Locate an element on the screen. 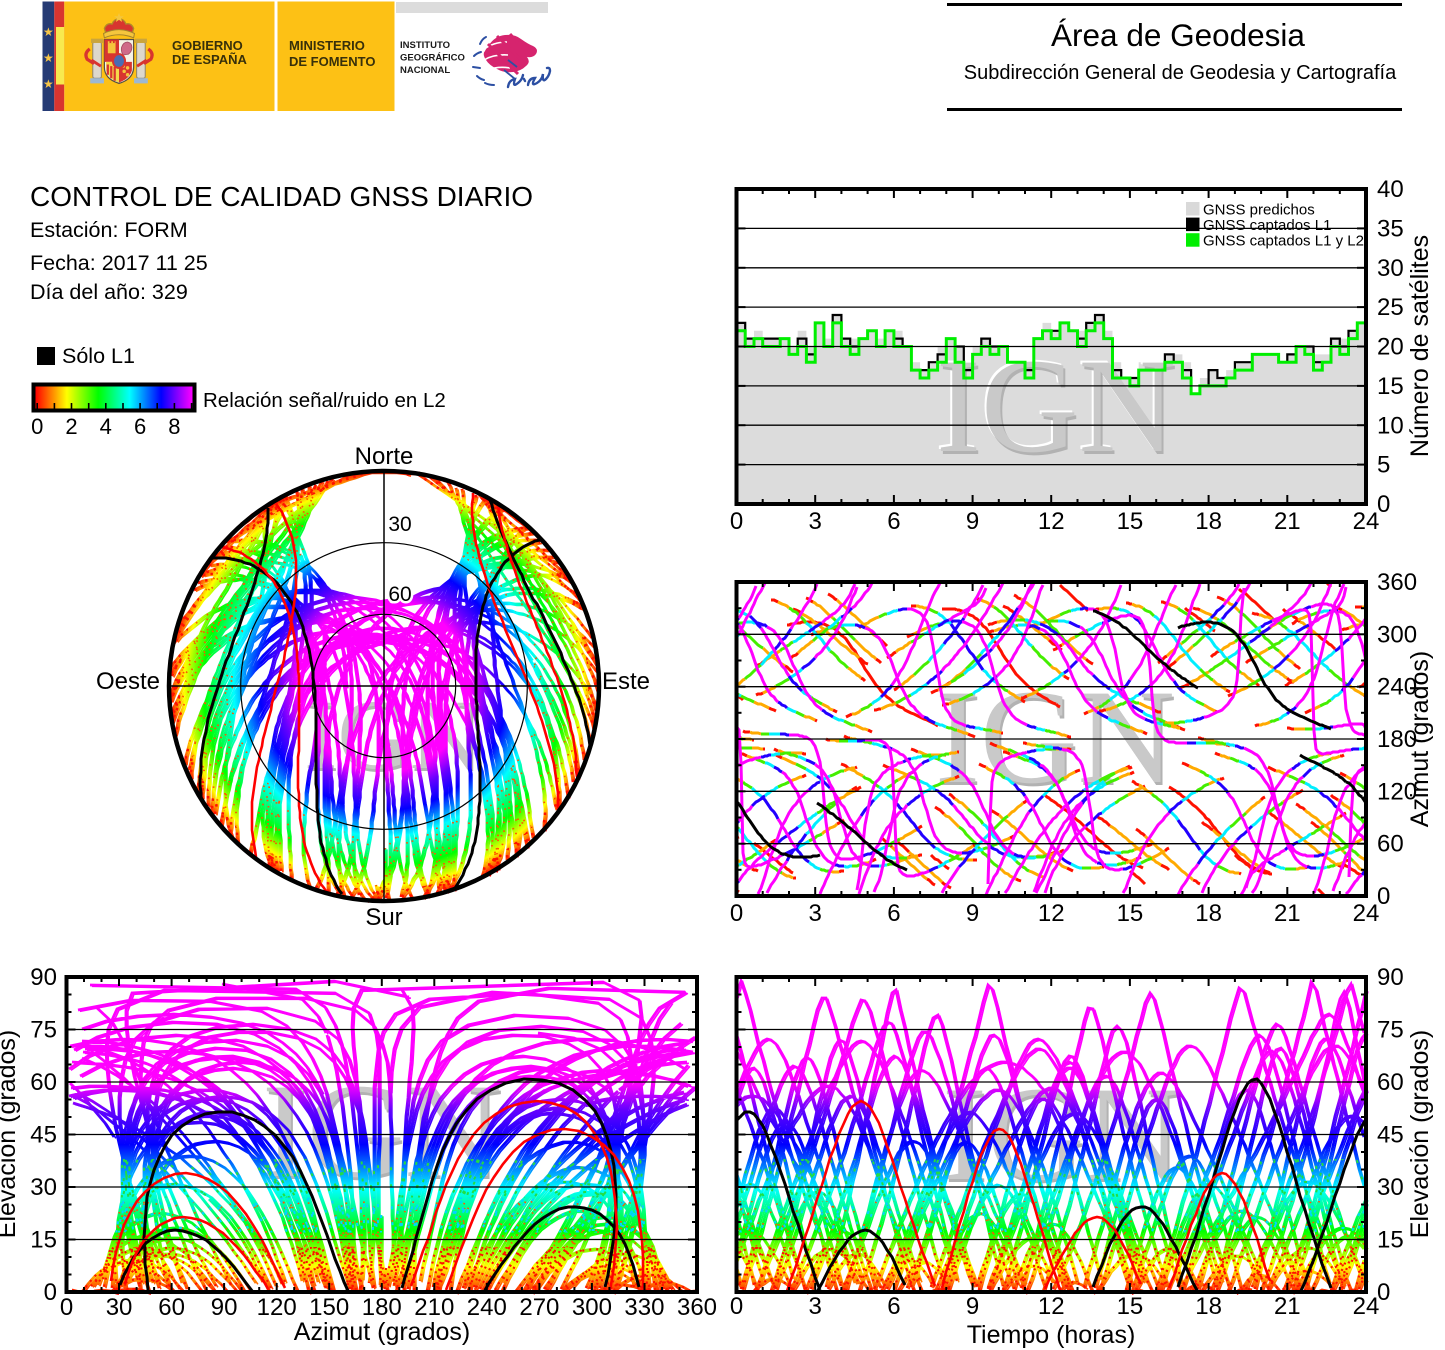  svg-text: 2 is located at coordinates (71, 426).